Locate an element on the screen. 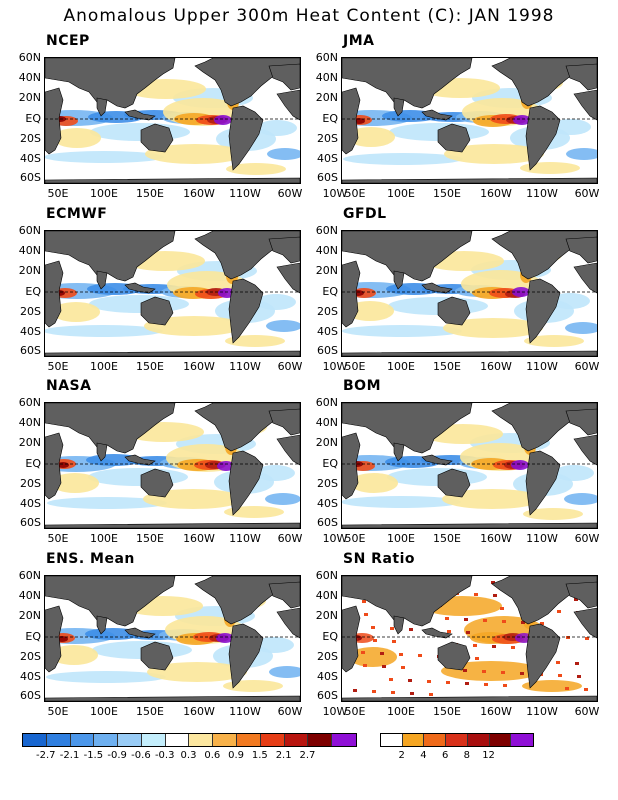 This screenshot has height=800, width=618. panel-title-jma: JMA is located at coordinates (359, 41).